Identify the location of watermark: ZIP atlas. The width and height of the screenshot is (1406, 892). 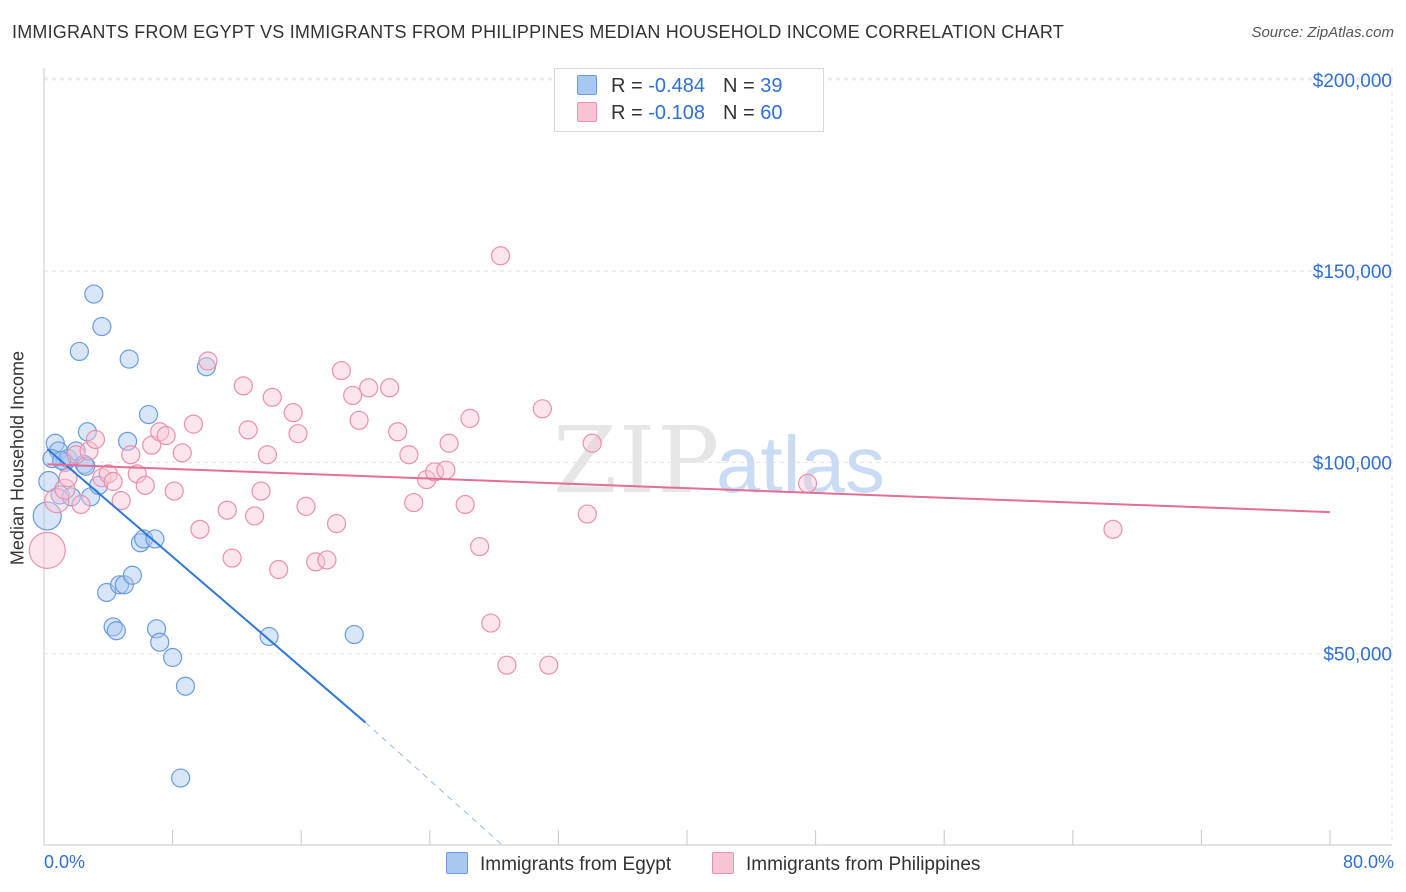
(719, 460).